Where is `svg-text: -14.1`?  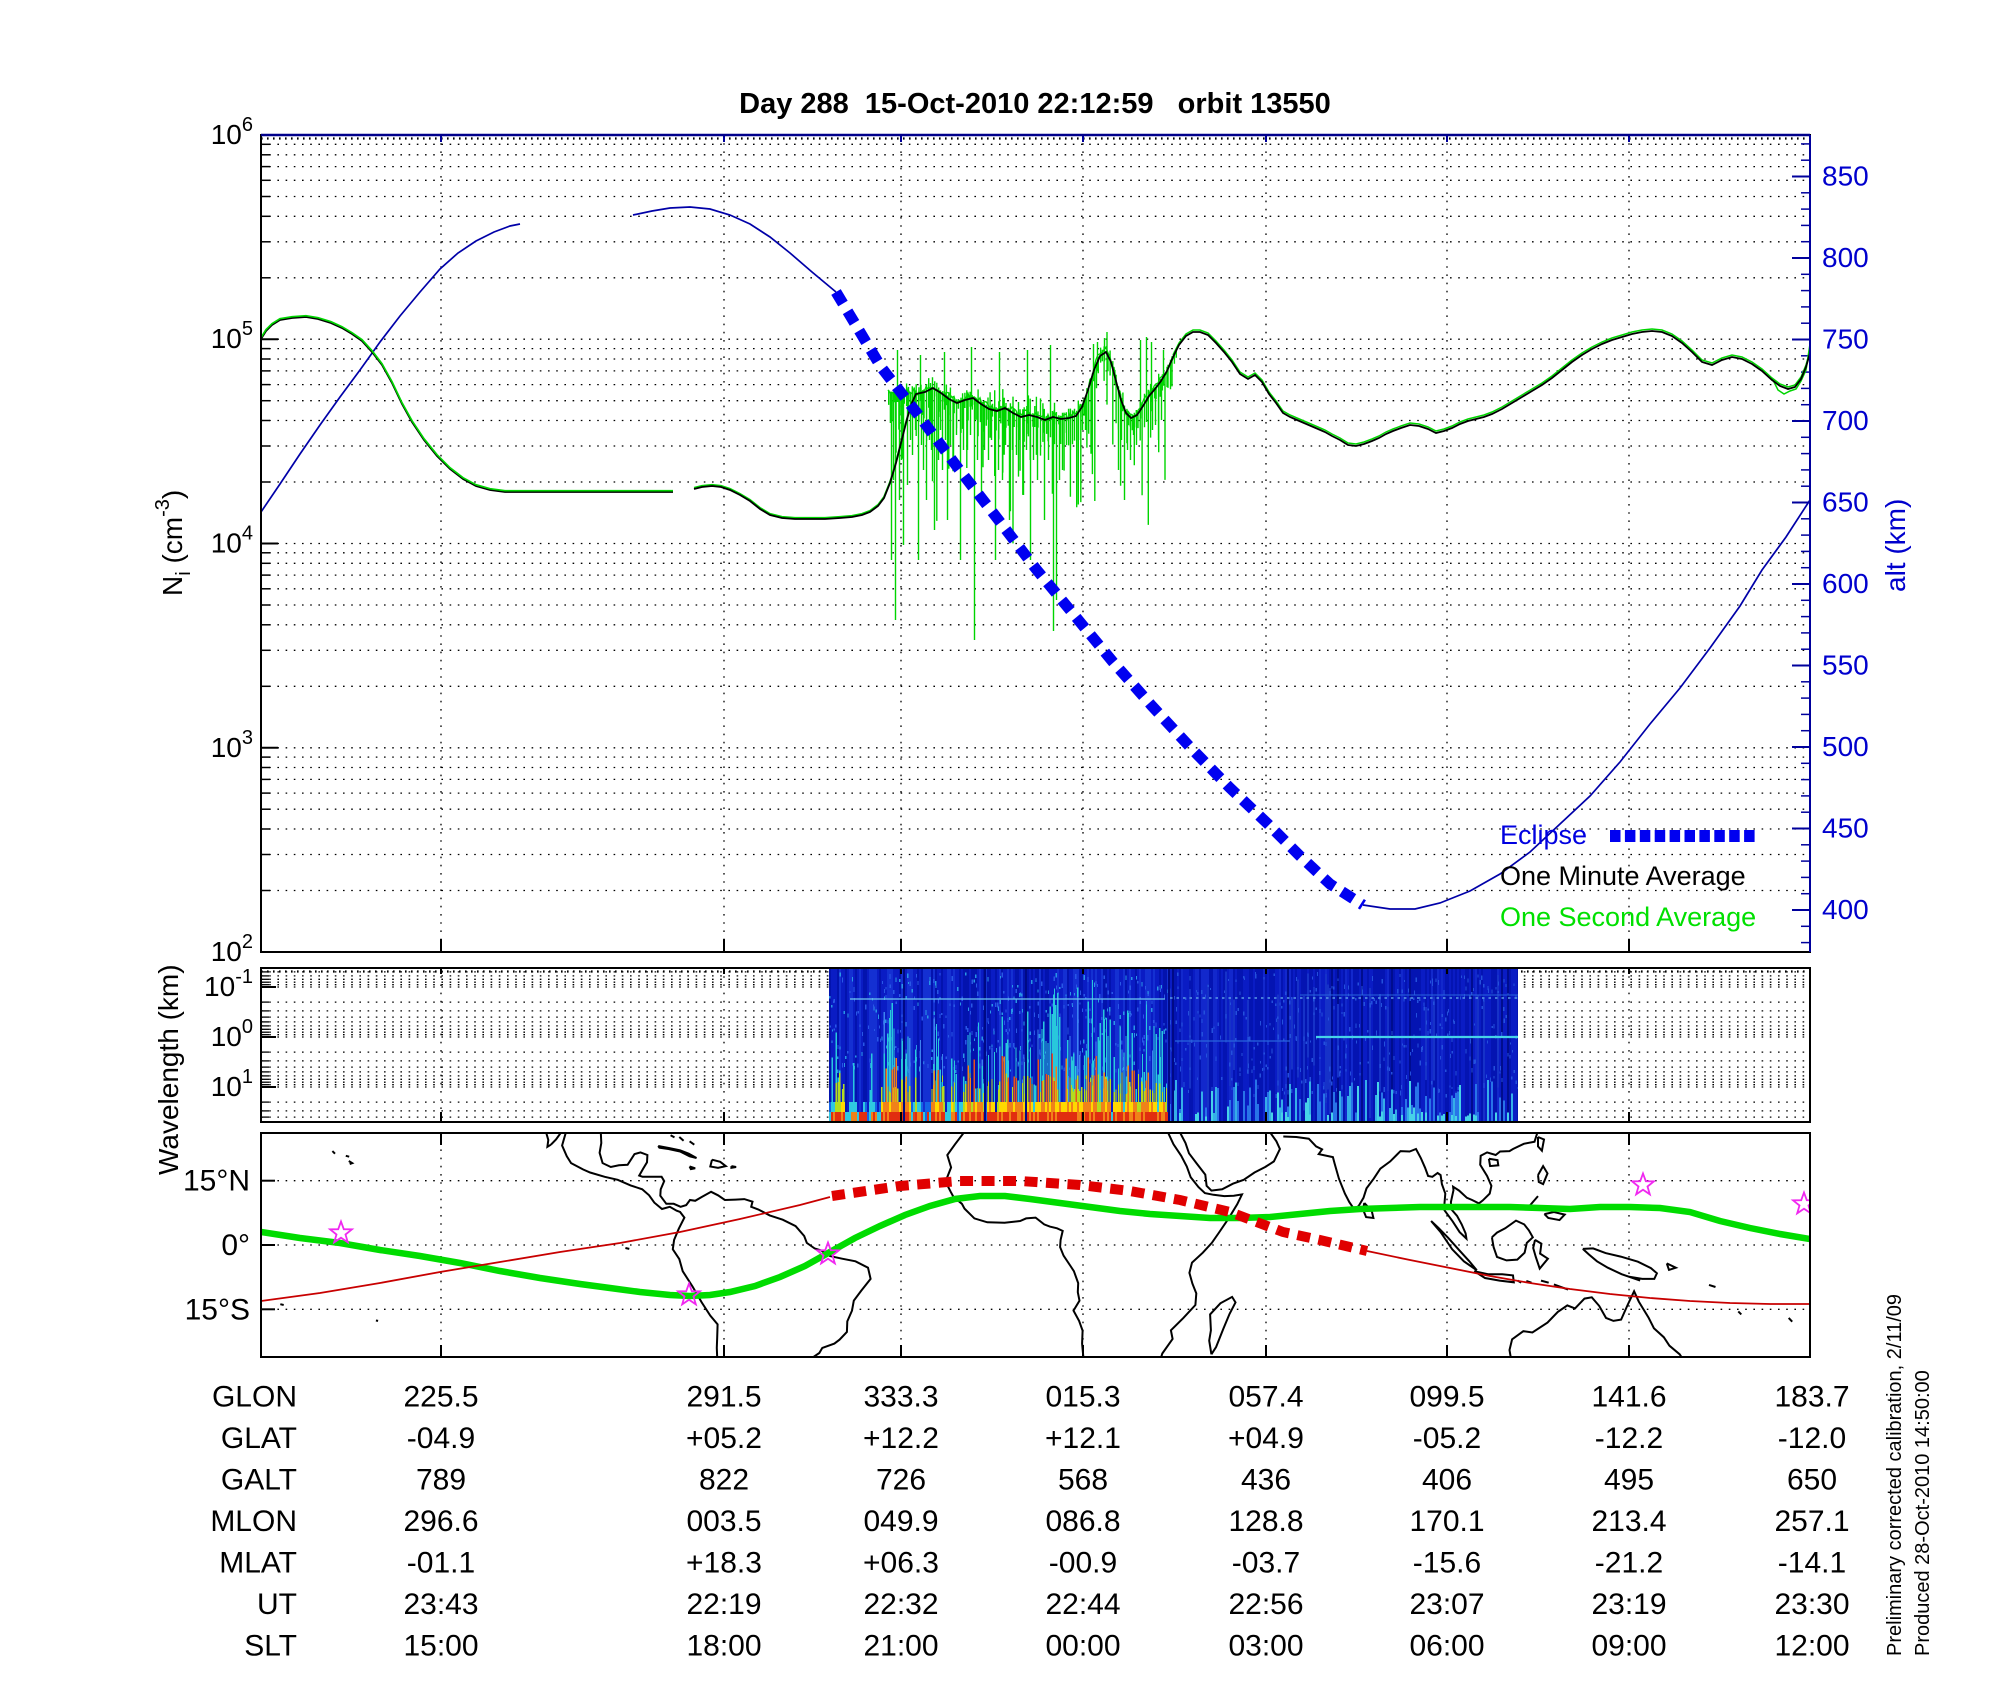 svg-text: -14.1 is located at coordinates (1812, 1563).